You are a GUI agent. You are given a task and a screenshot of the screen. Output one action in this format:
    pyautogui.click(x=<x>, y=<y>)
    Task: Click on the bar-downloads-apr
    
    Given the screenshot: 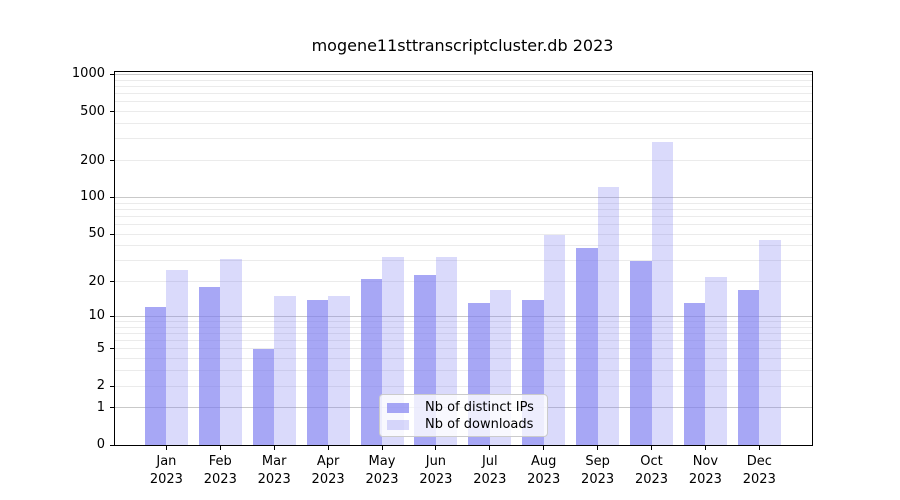 What is the action you would take?
    pyautogui.click(x=339, y=370)
    